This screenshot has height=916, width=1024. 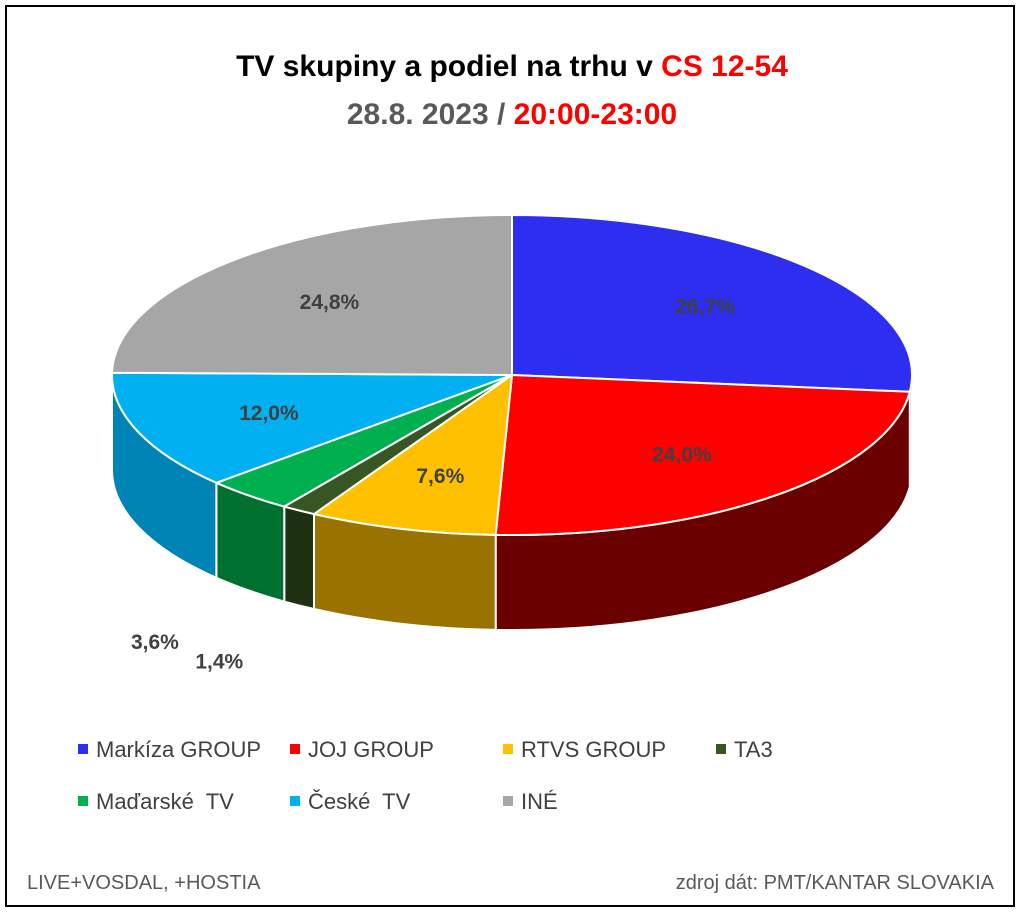 I want to click on data-label-0: 26,7%, so click(x=705, y=306).